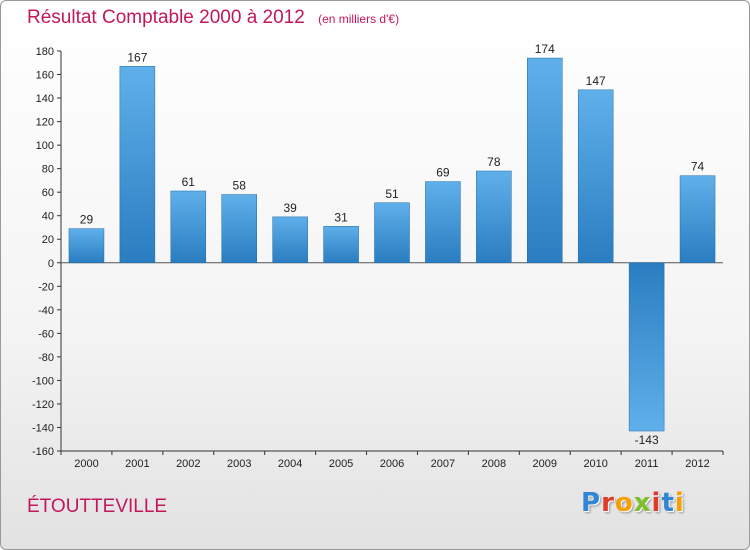  What do you see at coordinates (46, 311) in the screenshot?
I see `y-tick-label: -40` at bounding box center [46, 311].